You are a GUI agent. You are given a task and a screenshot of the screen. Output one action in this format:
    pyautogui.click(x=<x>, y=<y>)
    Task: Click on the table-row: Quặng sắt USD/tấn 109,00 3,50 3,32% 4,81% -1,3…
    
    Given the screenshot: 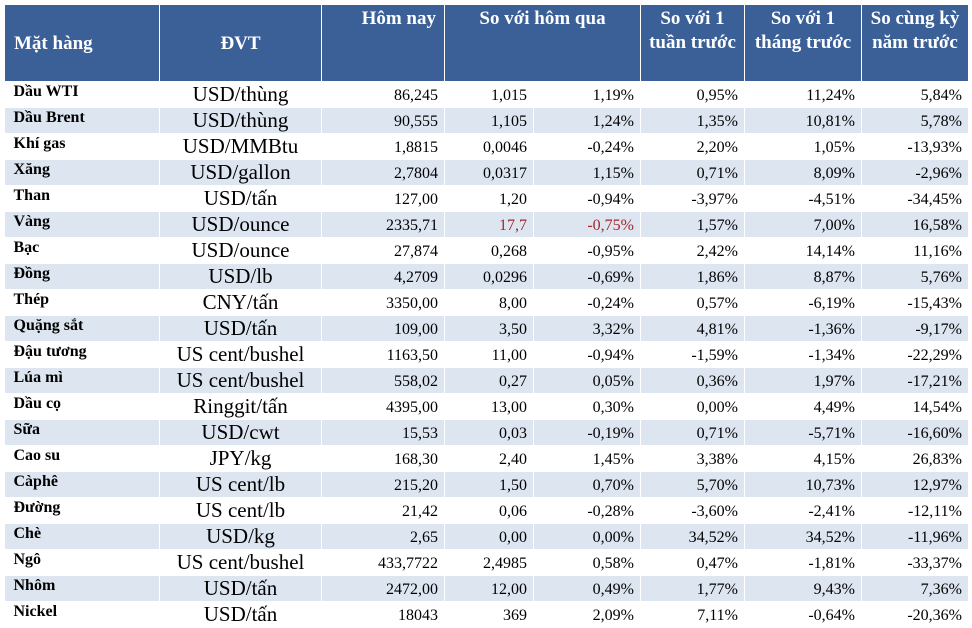 What is the action you would take?
    pyautogui.click(x=486, y=328)
    